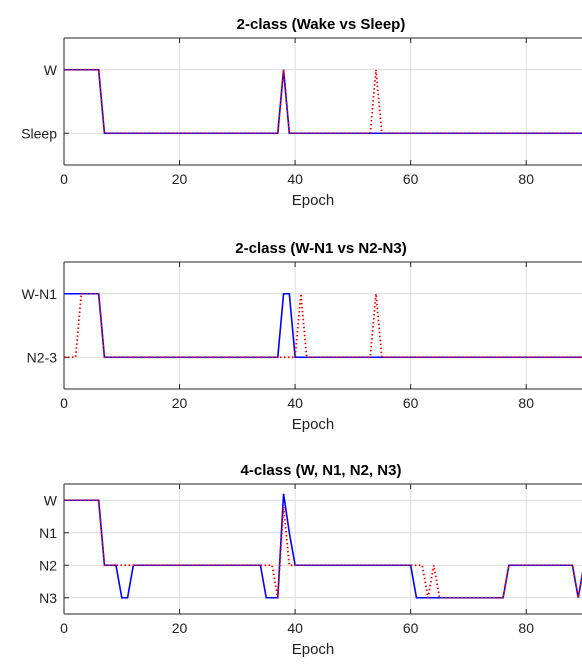 The height and width of the screenshot is (671, 582). Describe the element at coordinates (42, 357) in the screenshot. I see `y-tick-label: N2-3` at that location.